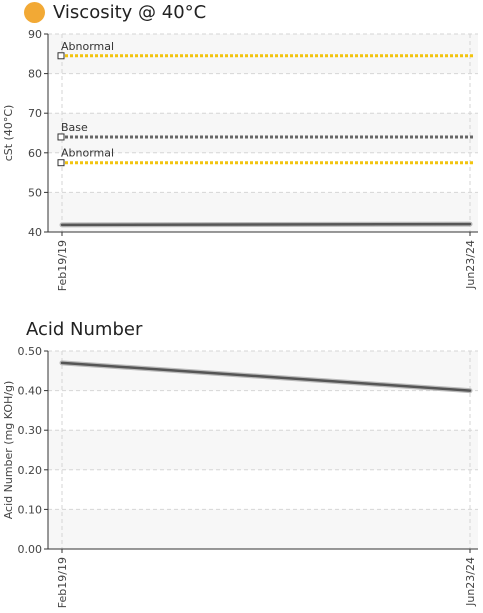  Describe the element at coordinates (35, 153) in the screenshot. I see `viscosity-ytick-label: 60` at that location.